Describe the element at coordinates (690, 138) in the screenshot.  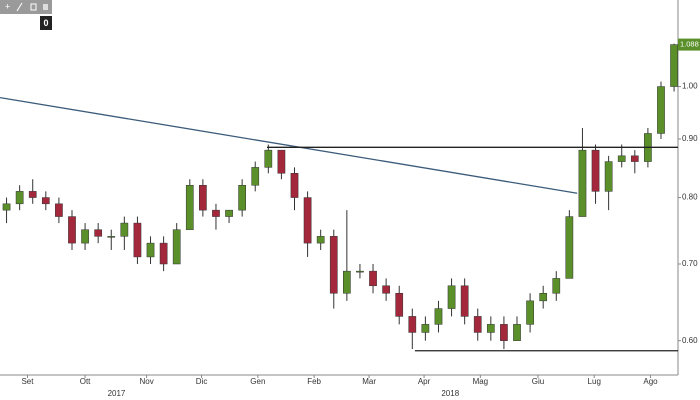
I see `y-tick-label: 0.90` at that location.